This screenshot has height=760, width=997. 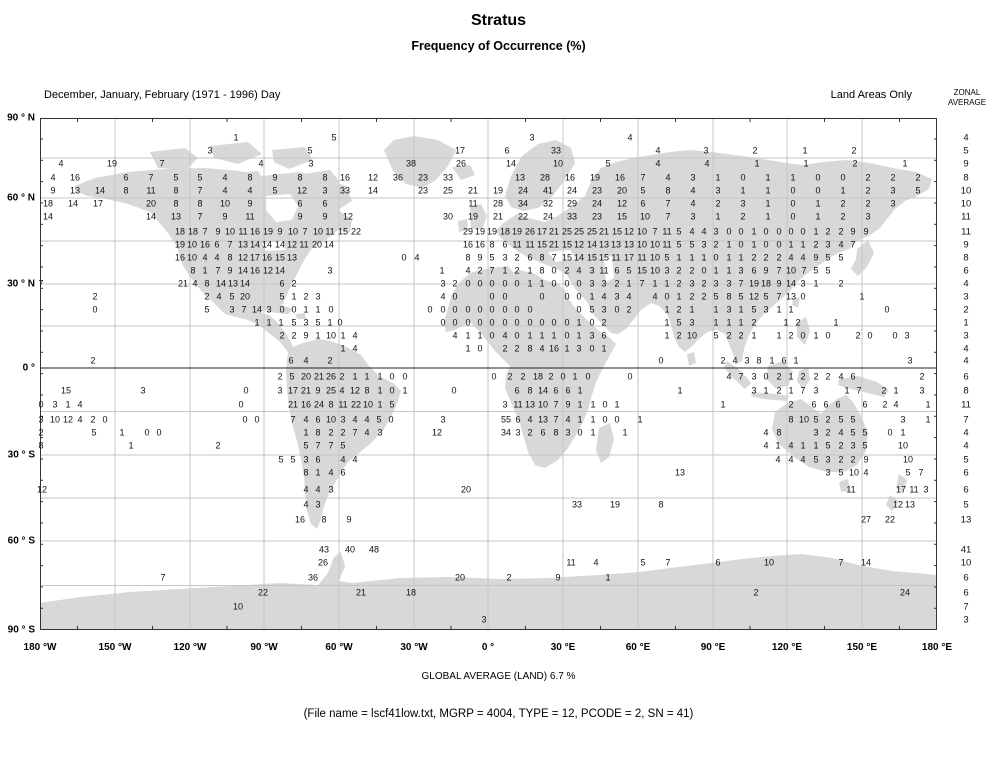 I want to click on hudson-bay, so click(x=282, y=208).